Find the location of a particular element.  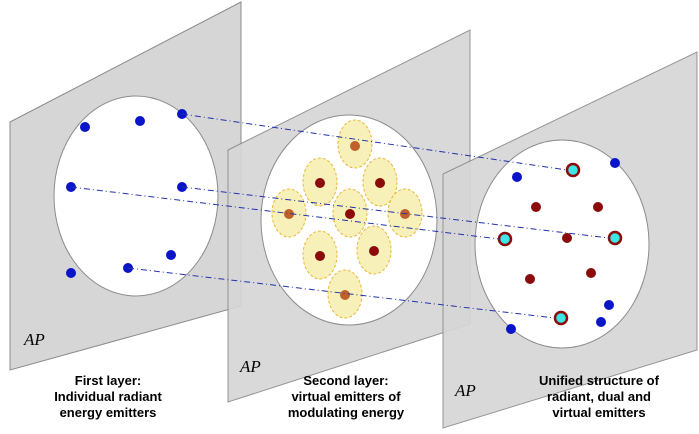

ap-label-3: AP is located at coordinates (465, 390).